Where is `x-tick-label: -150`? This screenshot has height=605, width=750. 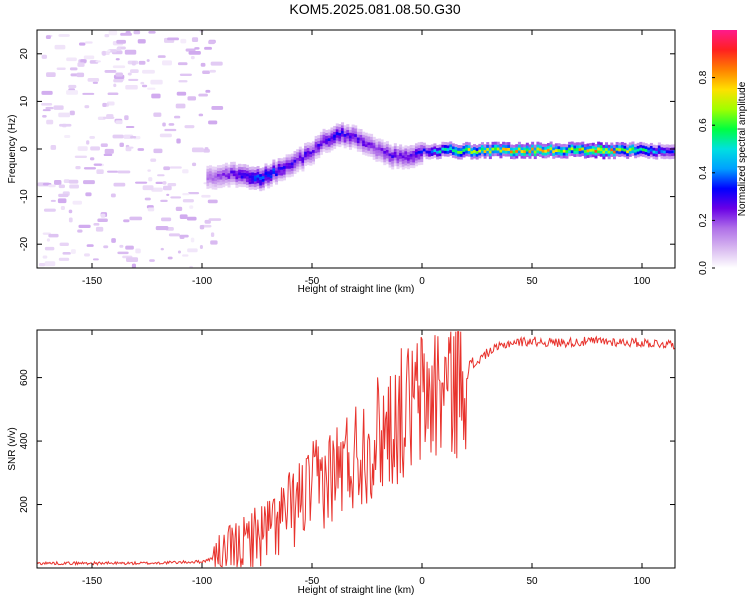
x-tick-label: -150 is located at coordinates (92, 281).